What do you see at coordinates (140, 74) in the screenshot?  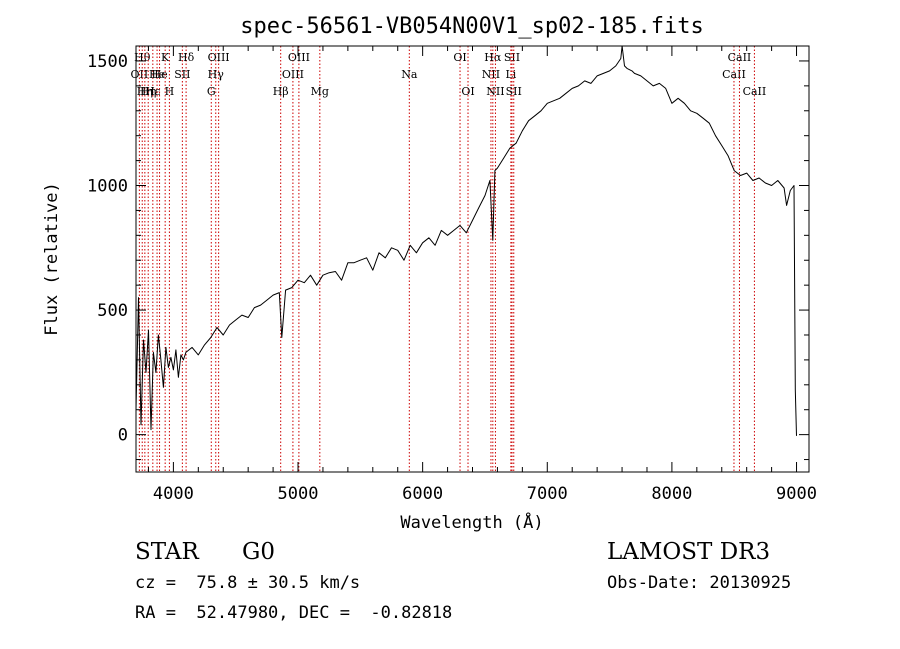 I see `line-marker-label: OII` at bounding box center [140, 74].